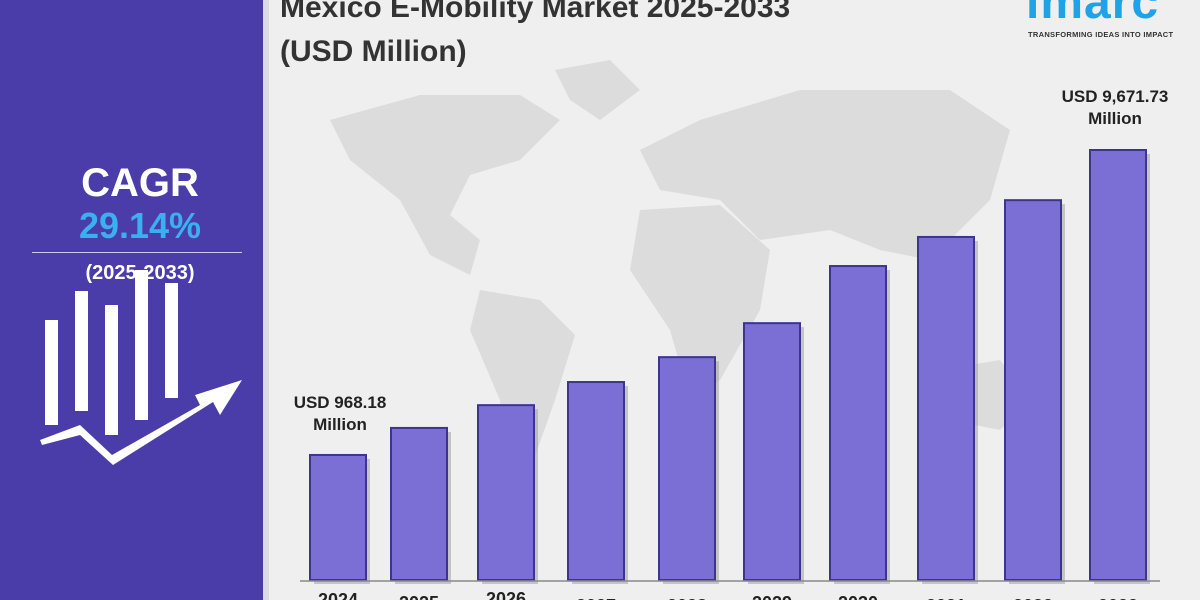  Describe the element at coordinates (340, 424) in the screenshot. I see `annotation-2024-unit: Million` at that location.